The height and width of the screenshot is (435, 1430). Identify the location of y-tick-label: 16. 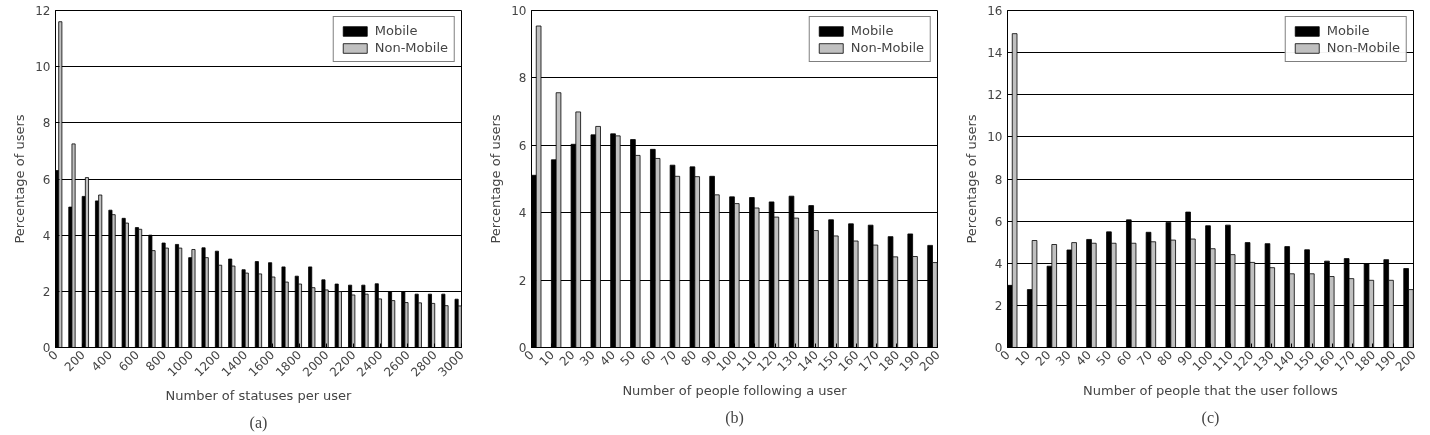
(995, 11).